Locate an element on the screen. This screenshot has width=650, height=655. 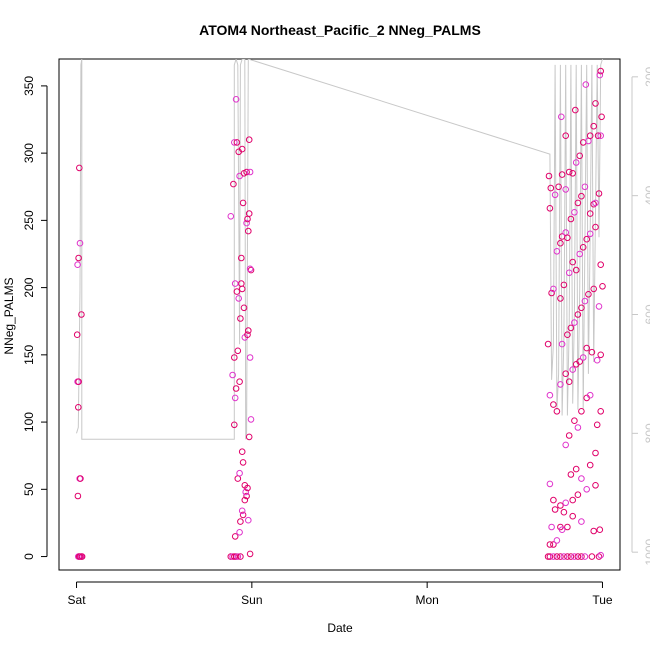
y2-tick-label: 400 is located at coordinates (646, 195).